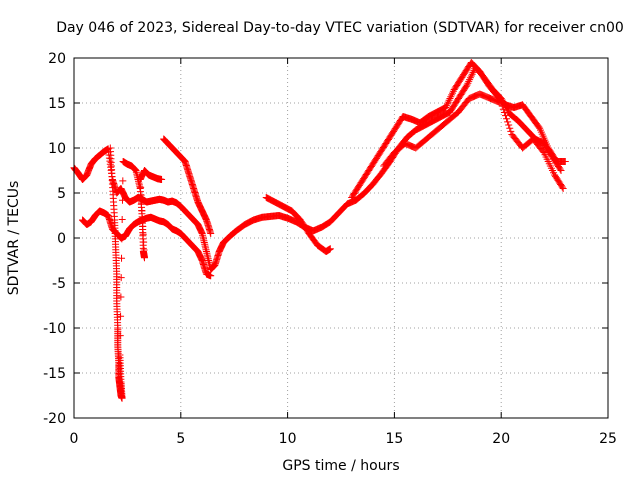 The width and height of the screenshot is (640, 480). I want to click on y-tick-label: -15, so click(54, 374).